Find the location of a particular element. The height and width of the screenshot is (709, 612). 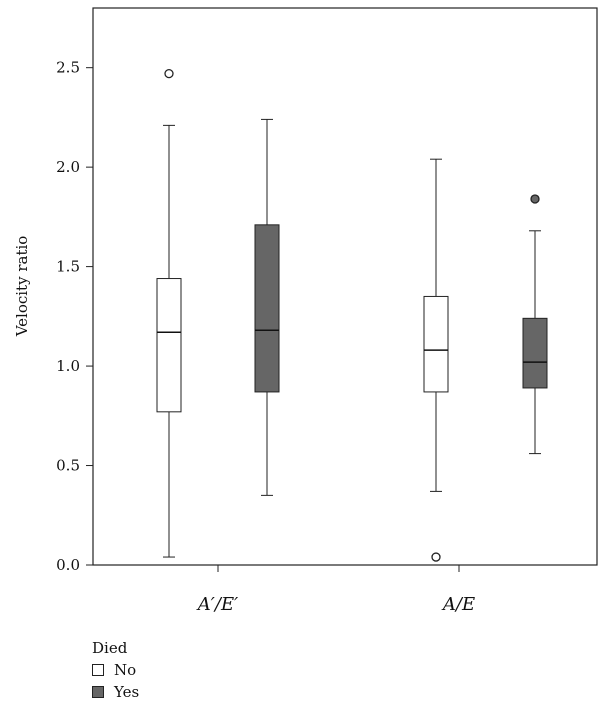

x-tick-label-1: A/E is located at coordinates (458, 604).